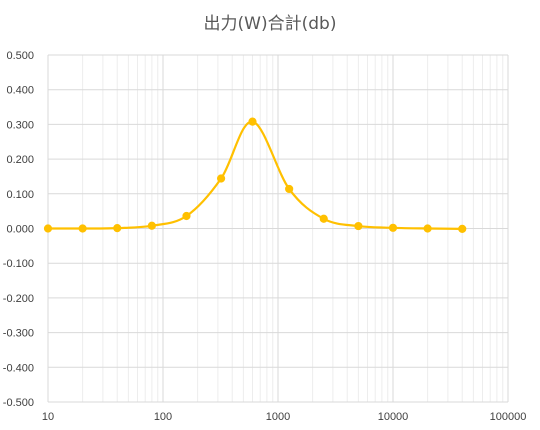 The width and height of the screenshot is (540, 430). What do you see at coordinates (18, 264) in the screenshot?
I see `y-tick-label: -0.100` at bounding box center [18, 264].